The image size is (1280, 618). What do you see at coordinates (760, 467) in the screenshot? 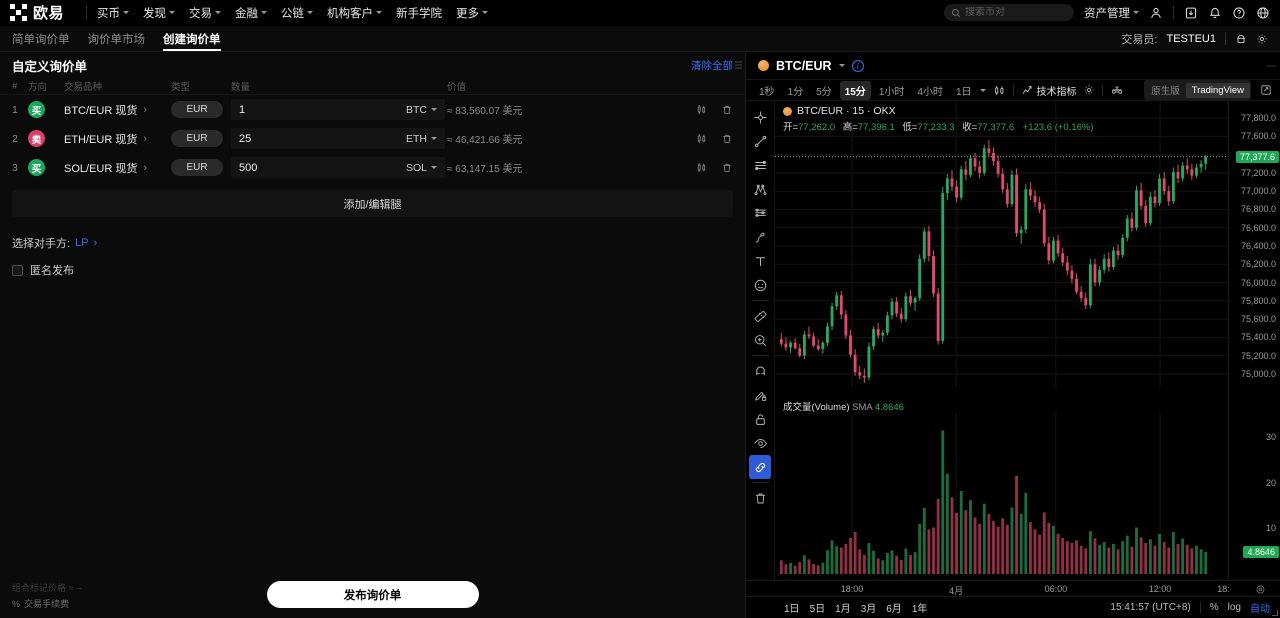
I see `link-sync-icon` at bounding box center [760, 467].